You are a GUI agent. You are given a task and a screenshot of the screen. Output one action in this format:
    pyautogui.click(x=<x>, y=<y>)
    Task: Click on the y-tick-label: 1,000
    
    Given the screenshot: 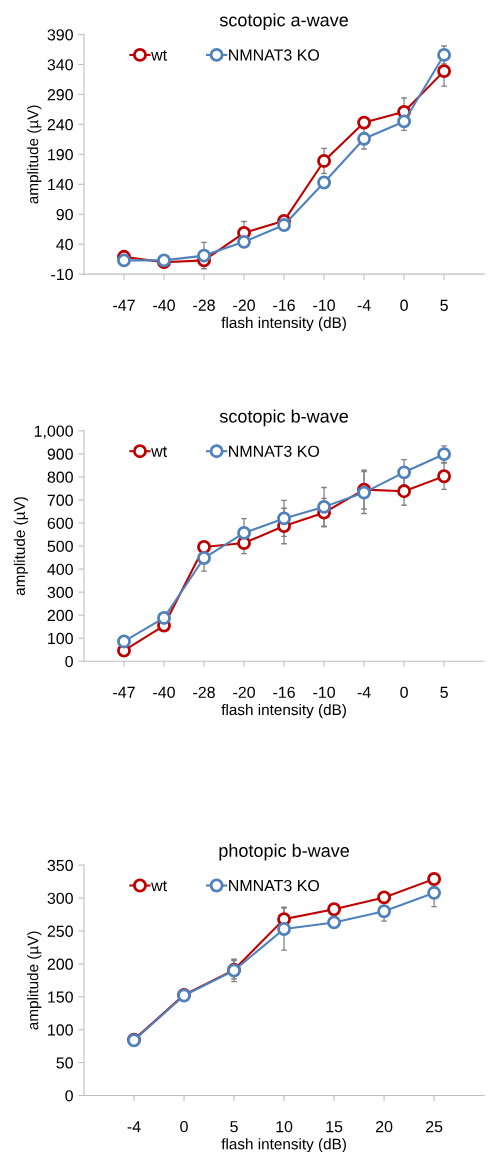 What is the action you would take?
    pyautogui.click(x=53, y=432)
    